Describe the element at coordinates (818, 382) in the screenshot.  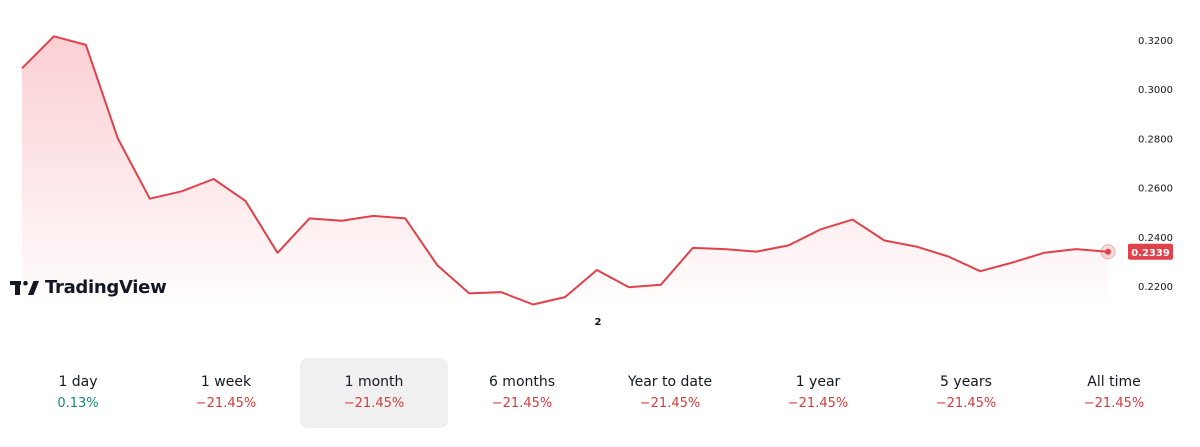
I see `period-label: 1 year` at that location.